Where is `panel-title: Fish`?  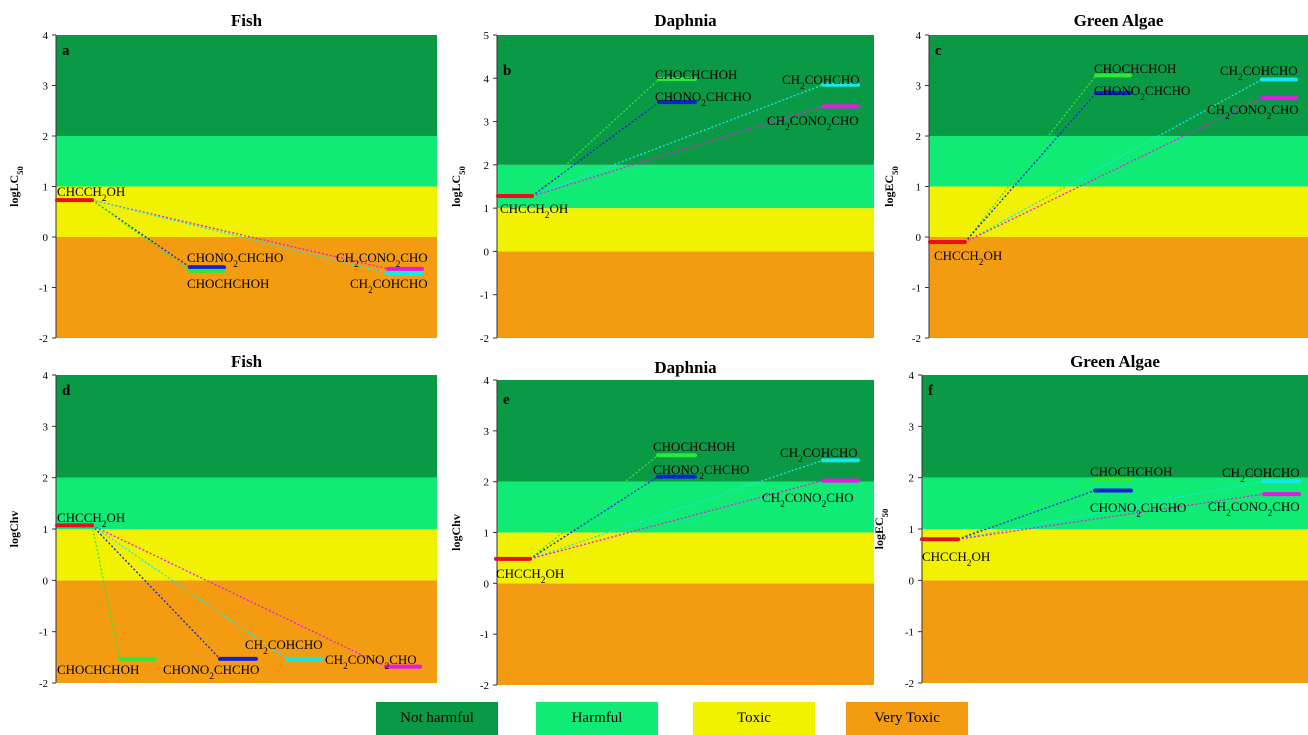 panel-title: Fish is located at coordinates (247, 20).